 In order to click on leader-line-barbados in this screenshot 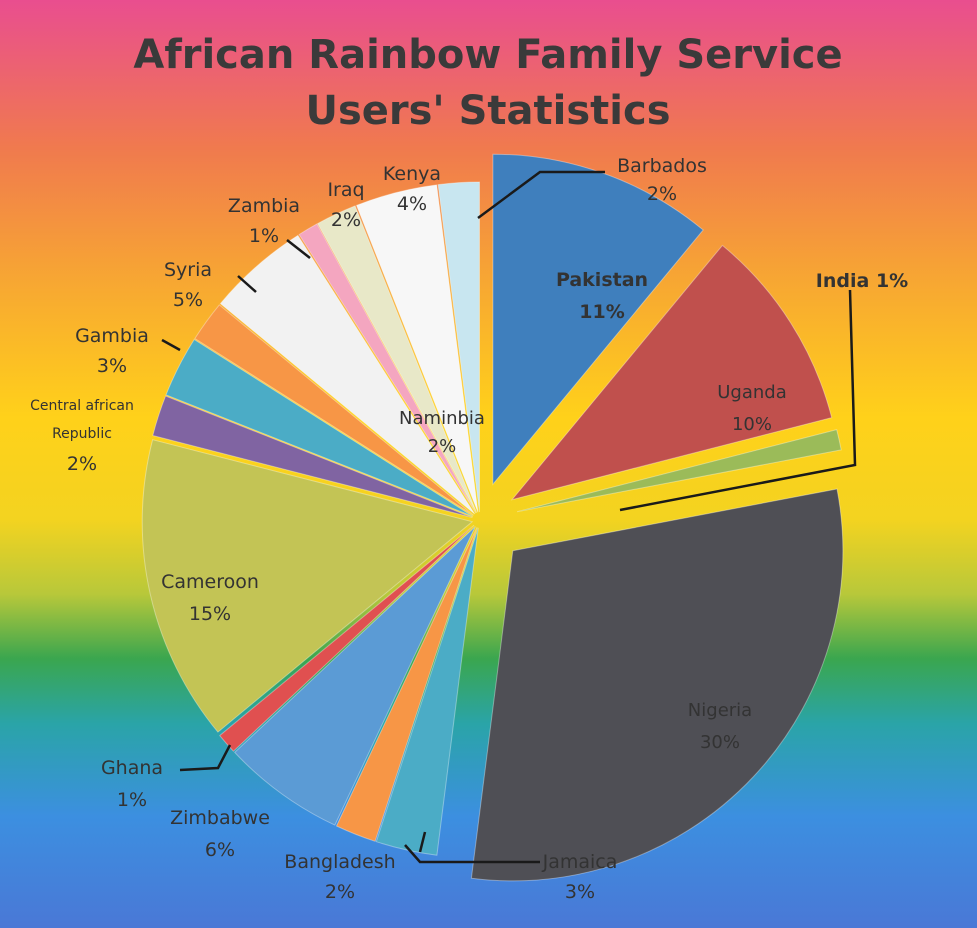, I will do `click(541, 195)`.